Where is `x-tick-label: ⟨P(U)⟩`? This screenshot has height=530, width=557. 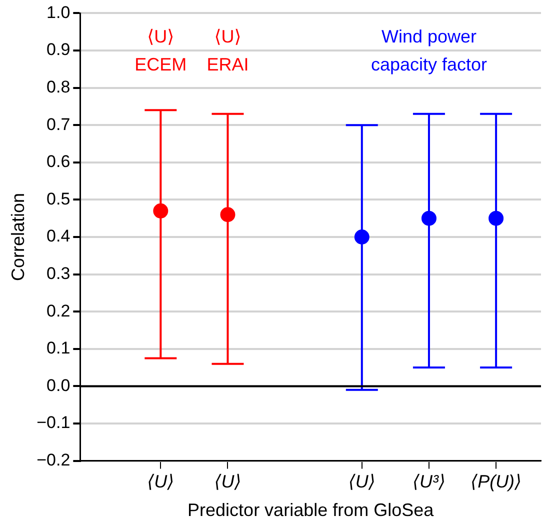
x-tick-label: ⟨P(U)⟩ is located at coordinates (496, 482).